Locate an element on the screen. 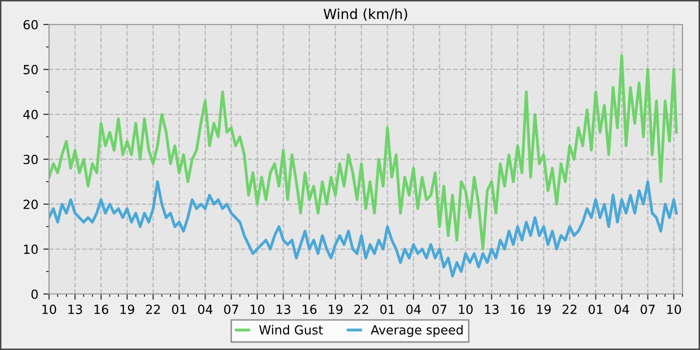  y-tick-label: 30 is located at coordinates (31, 159).